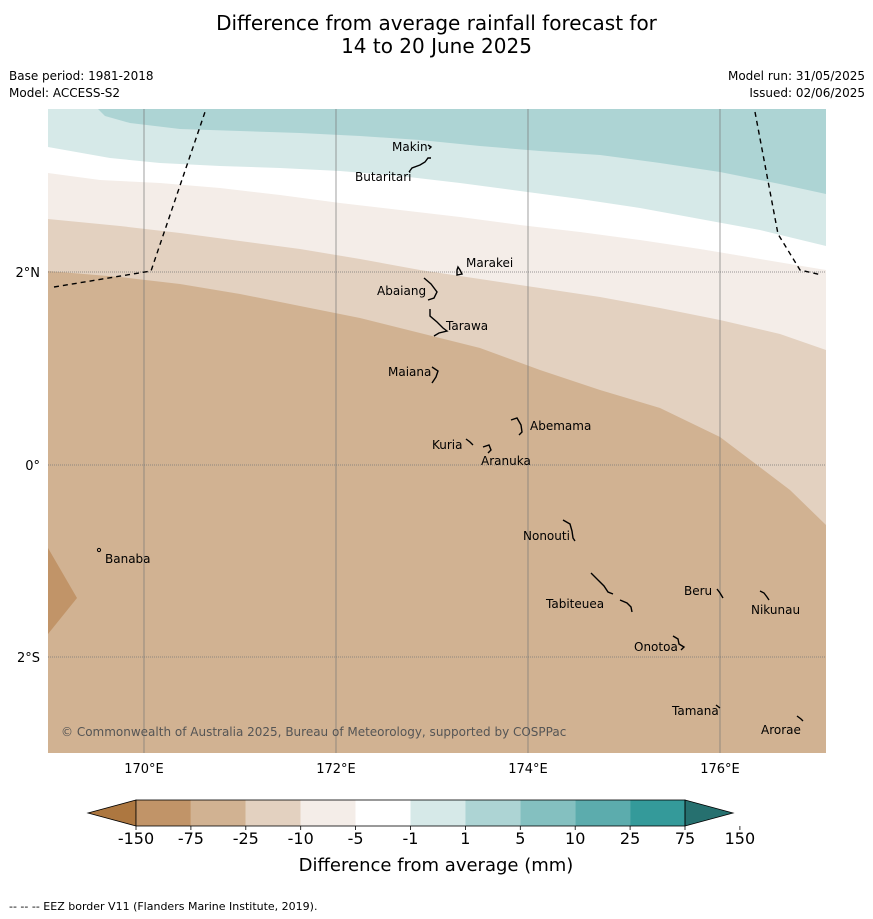 This screenshot has height=919, width=873. Describe the element at coordinates (32, 466) in the screenshot. I see `lat-tick-label: 0°` at that location.